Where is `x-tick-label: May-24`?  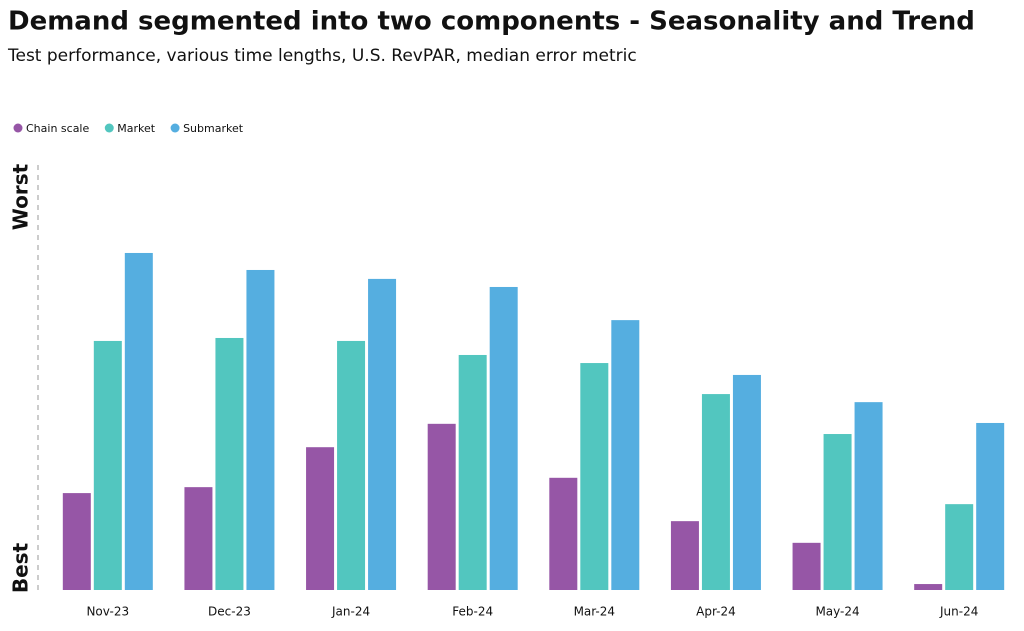 x-tick-label: May-24 is located at coordinates (837, 612).